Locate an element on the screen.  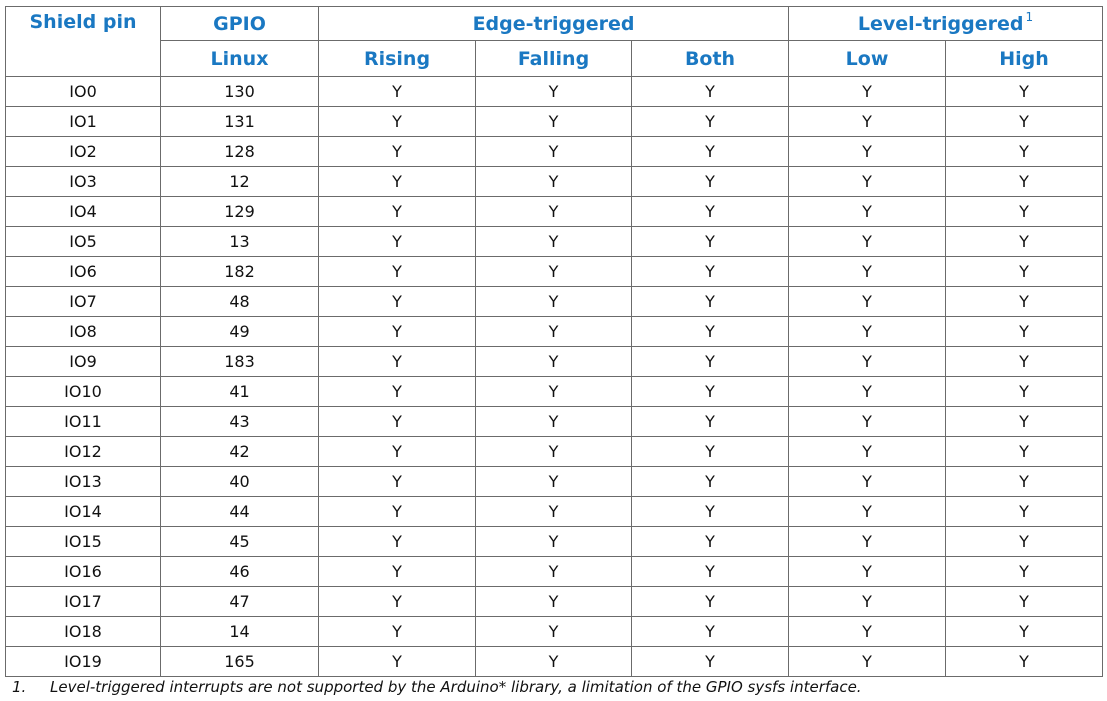
table-row: IO8 49 Y Y Y Y Y is located at coordinates (554, 331).